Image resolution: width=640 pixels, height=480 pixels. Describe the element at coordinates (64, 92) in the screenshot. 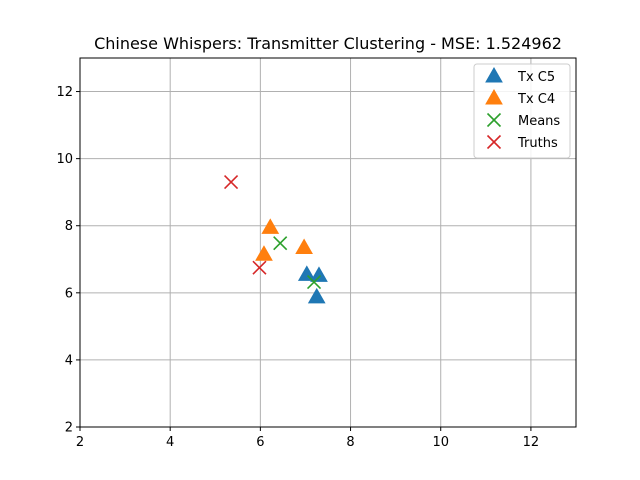

I see `y-tick-label: 12` at that location.